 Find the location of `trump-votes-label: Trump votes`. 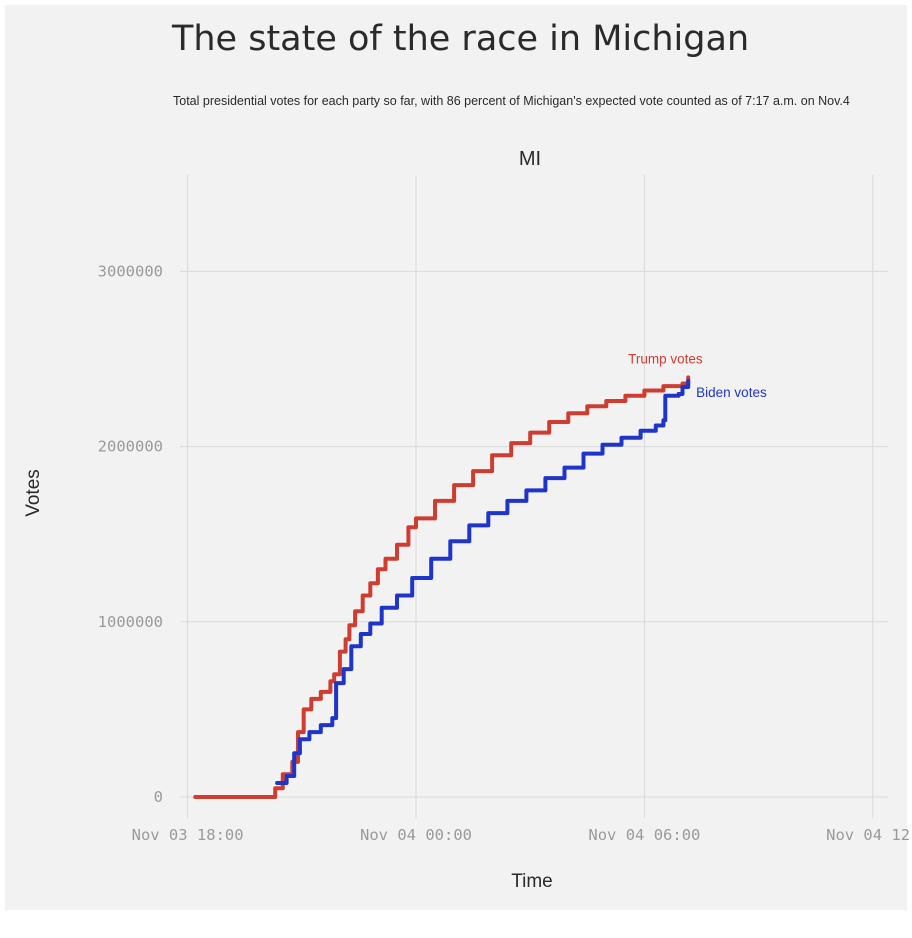

trump-votes-label: Trump votes is located at coordinates (665, 358).